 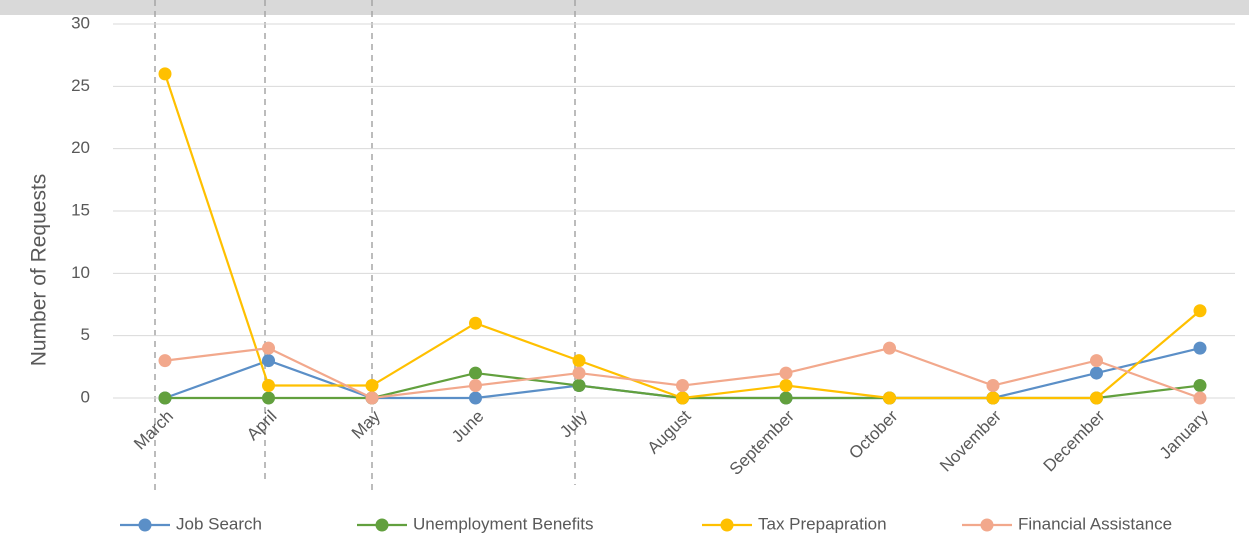 What do you see at coordinates (503, 523) in the screenshot?
I see `legend-label: Unemployment Benefits` at bounding box center [503, 523].